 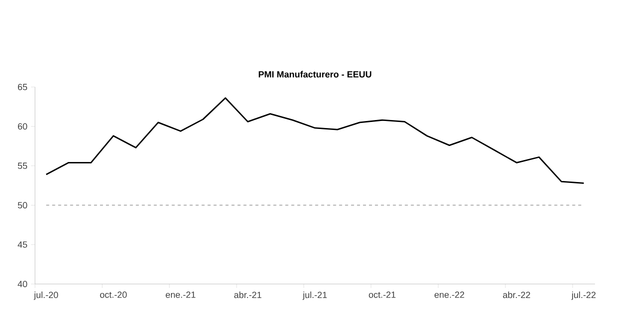 What do you see at coordinates (315, 74) in the screenshot?
I see `chart-title: PMI Manufacturero - EEUU` at bounding box center [315, 74].